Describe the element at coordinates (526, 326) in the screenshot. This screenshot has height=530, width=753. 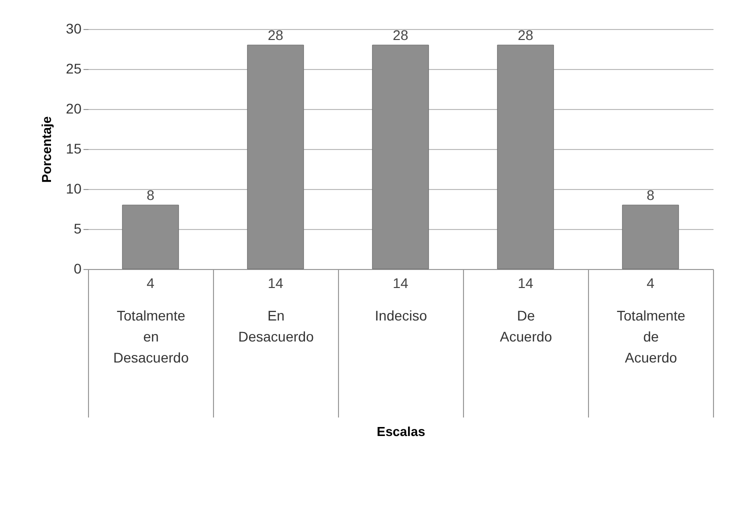
I see `x-tick-label: De Acuerdo` at that location.